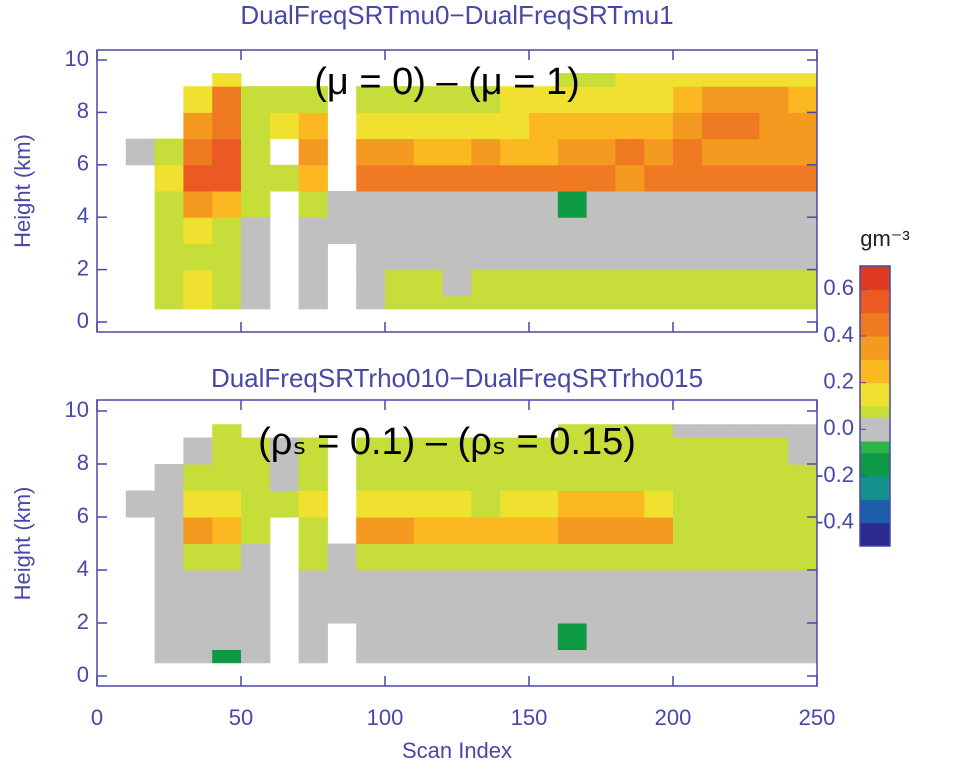  What do you see at coordinates (838, 427) in the screenshot?
I see `colorbar-tick-label: 0.0` at bounding box center [838, 427].